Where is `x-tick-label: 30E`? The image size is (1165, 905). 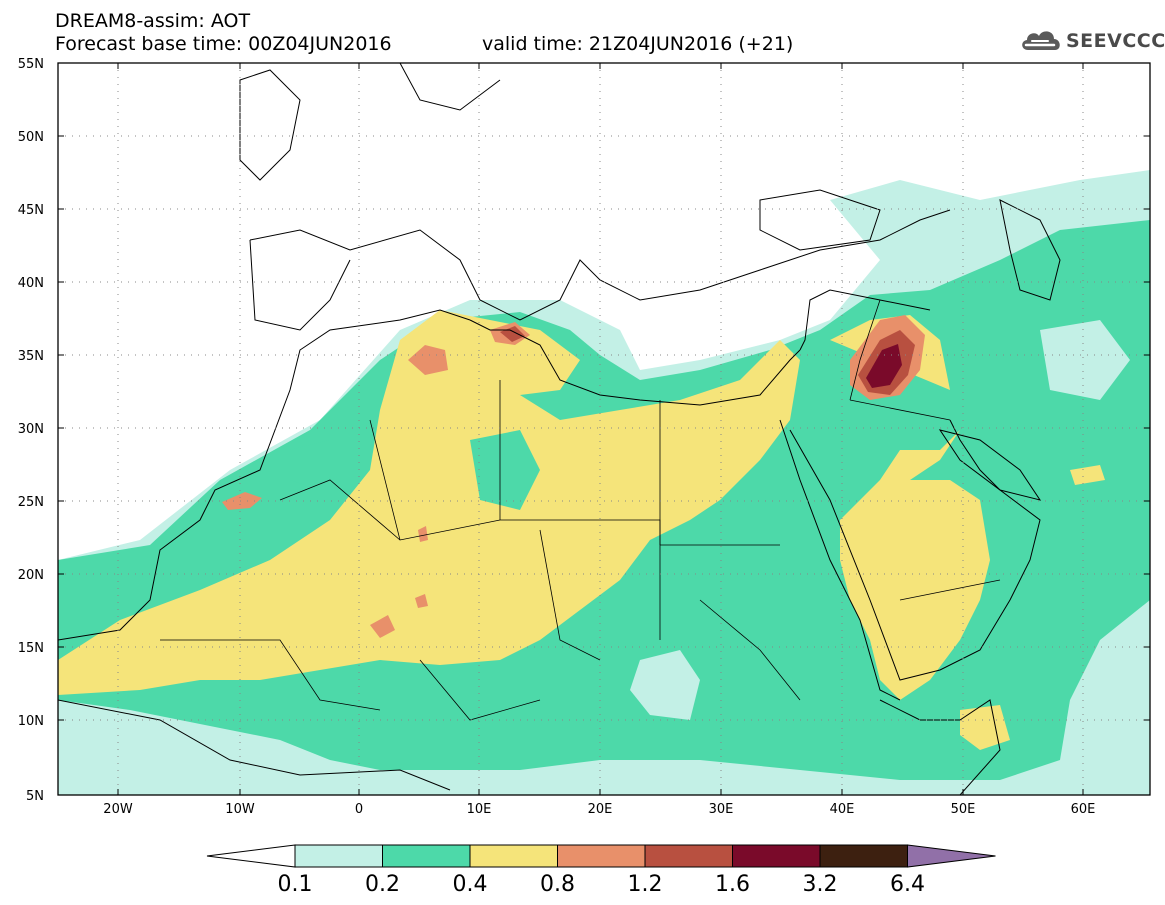
x-tick-label: 30E is located at coordinates (721, 809).